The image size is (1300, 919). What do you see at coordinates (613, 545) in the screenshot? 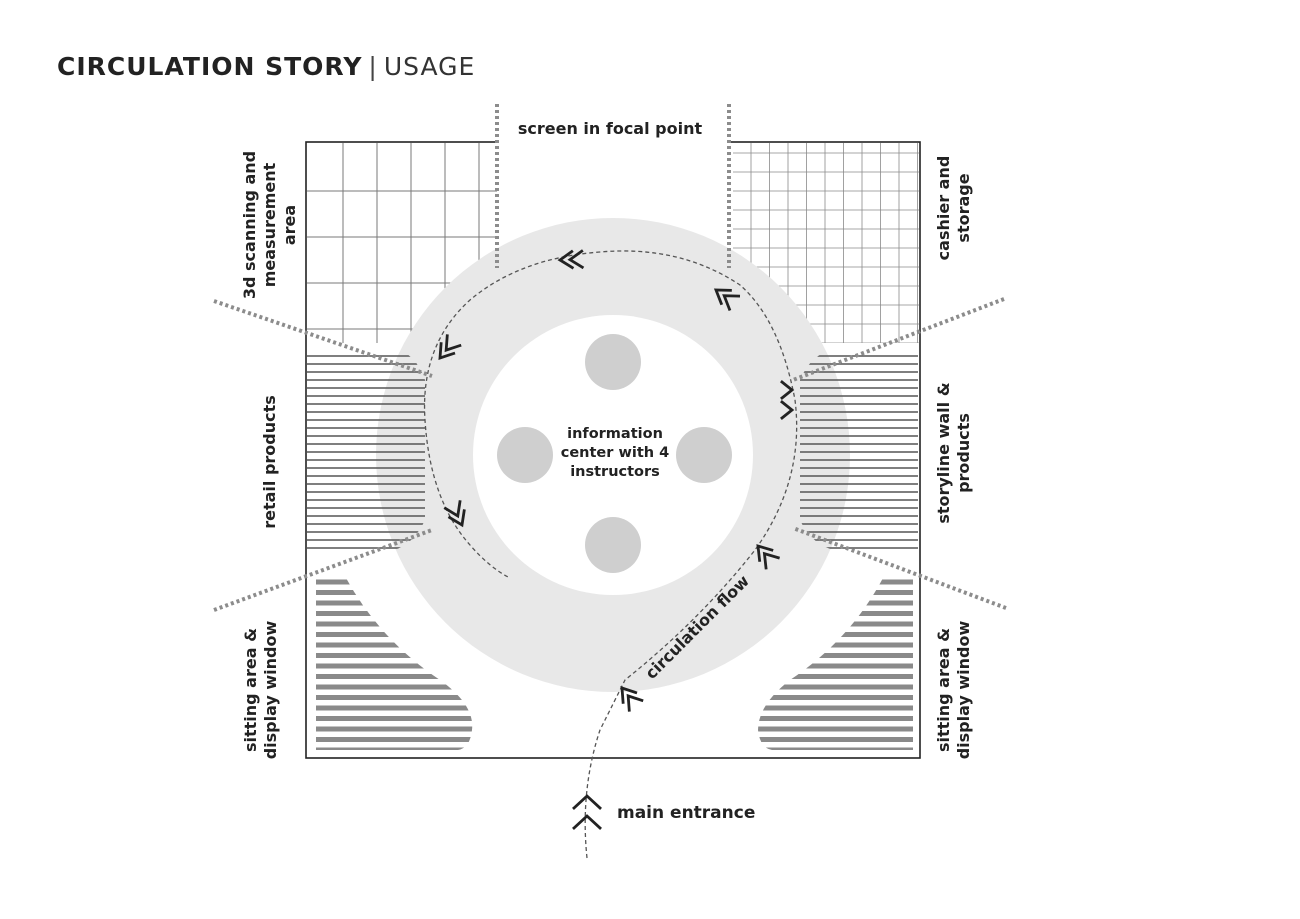
I see `instructor-pod-bottom` at bounding box center [613, 545].